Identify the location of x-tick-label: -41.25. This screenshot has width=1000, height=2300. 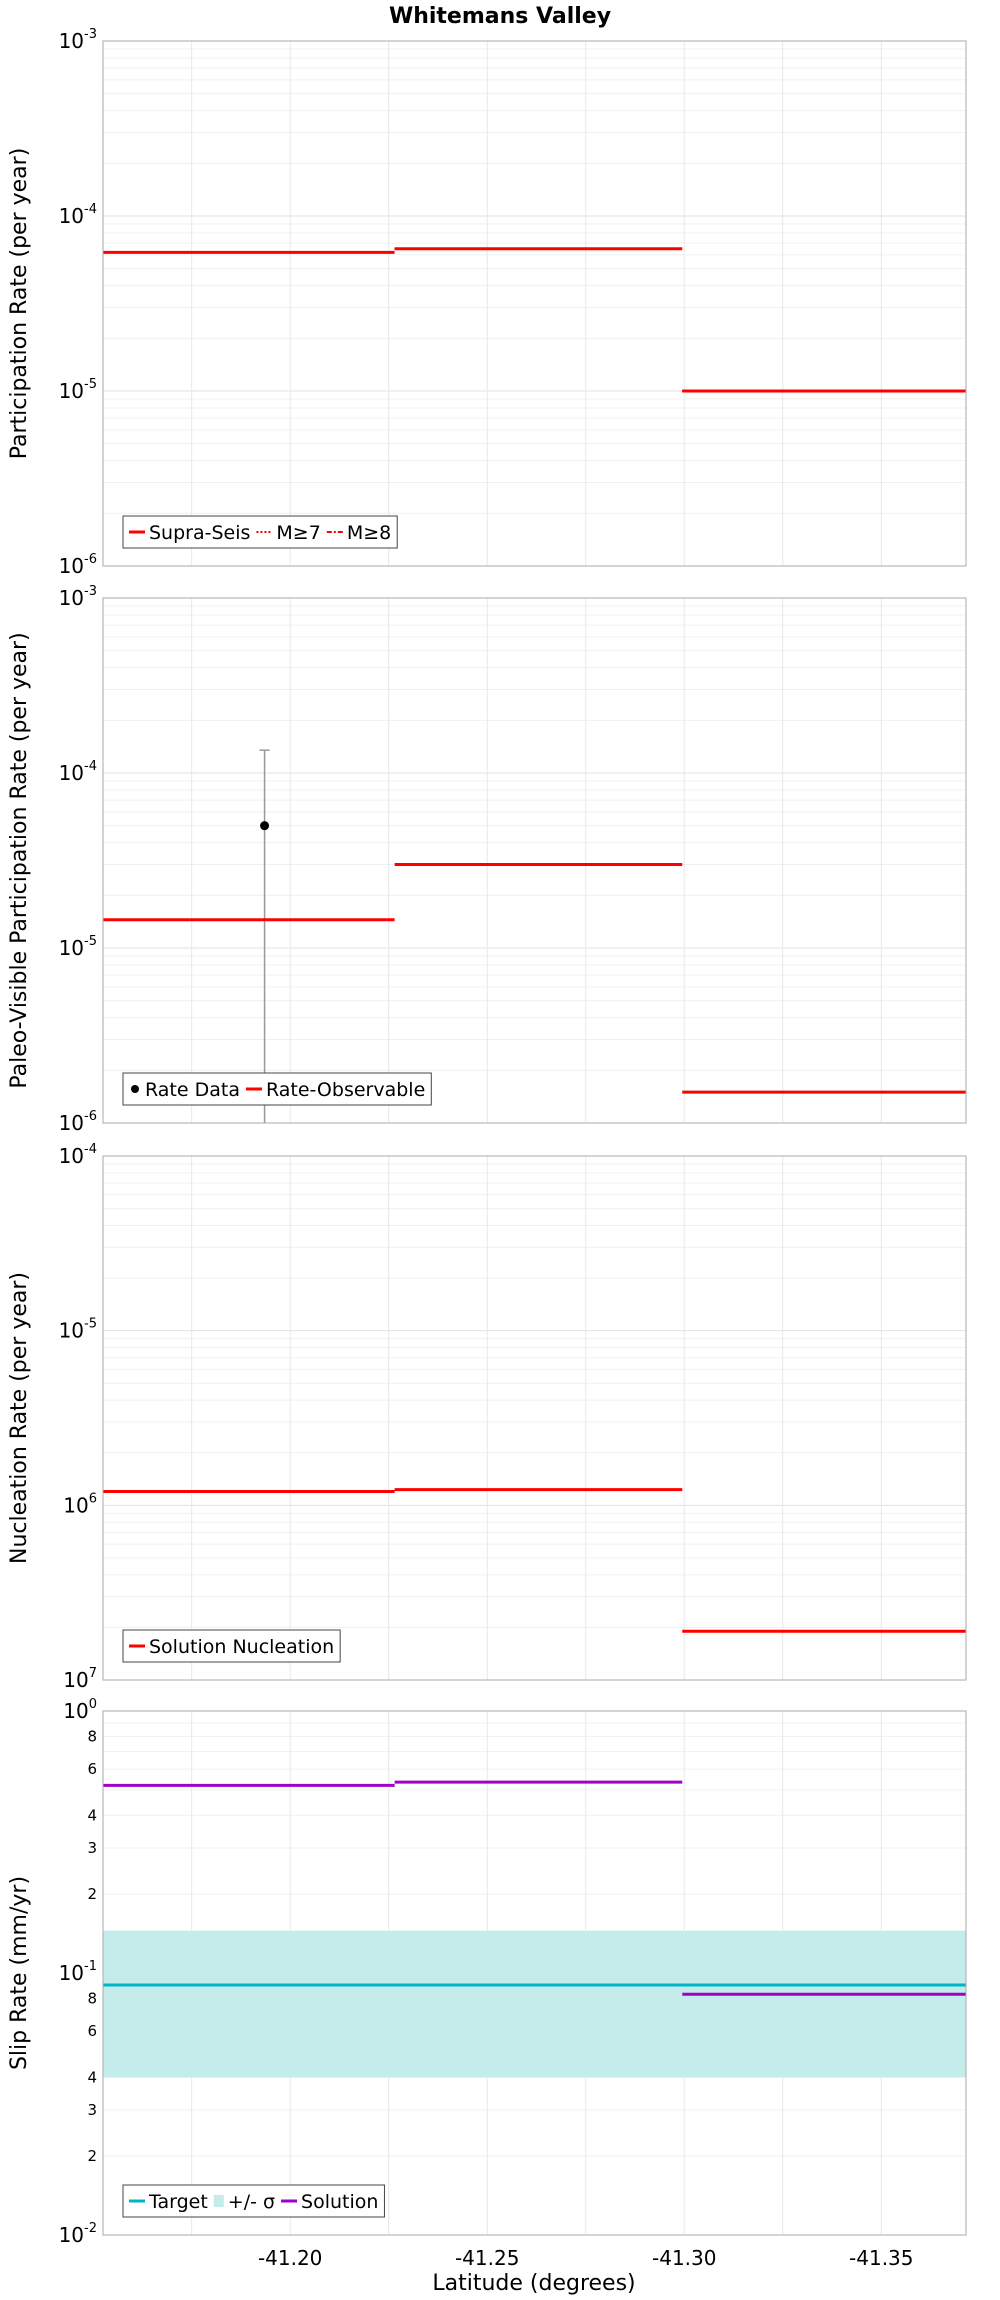
(487, 2258).